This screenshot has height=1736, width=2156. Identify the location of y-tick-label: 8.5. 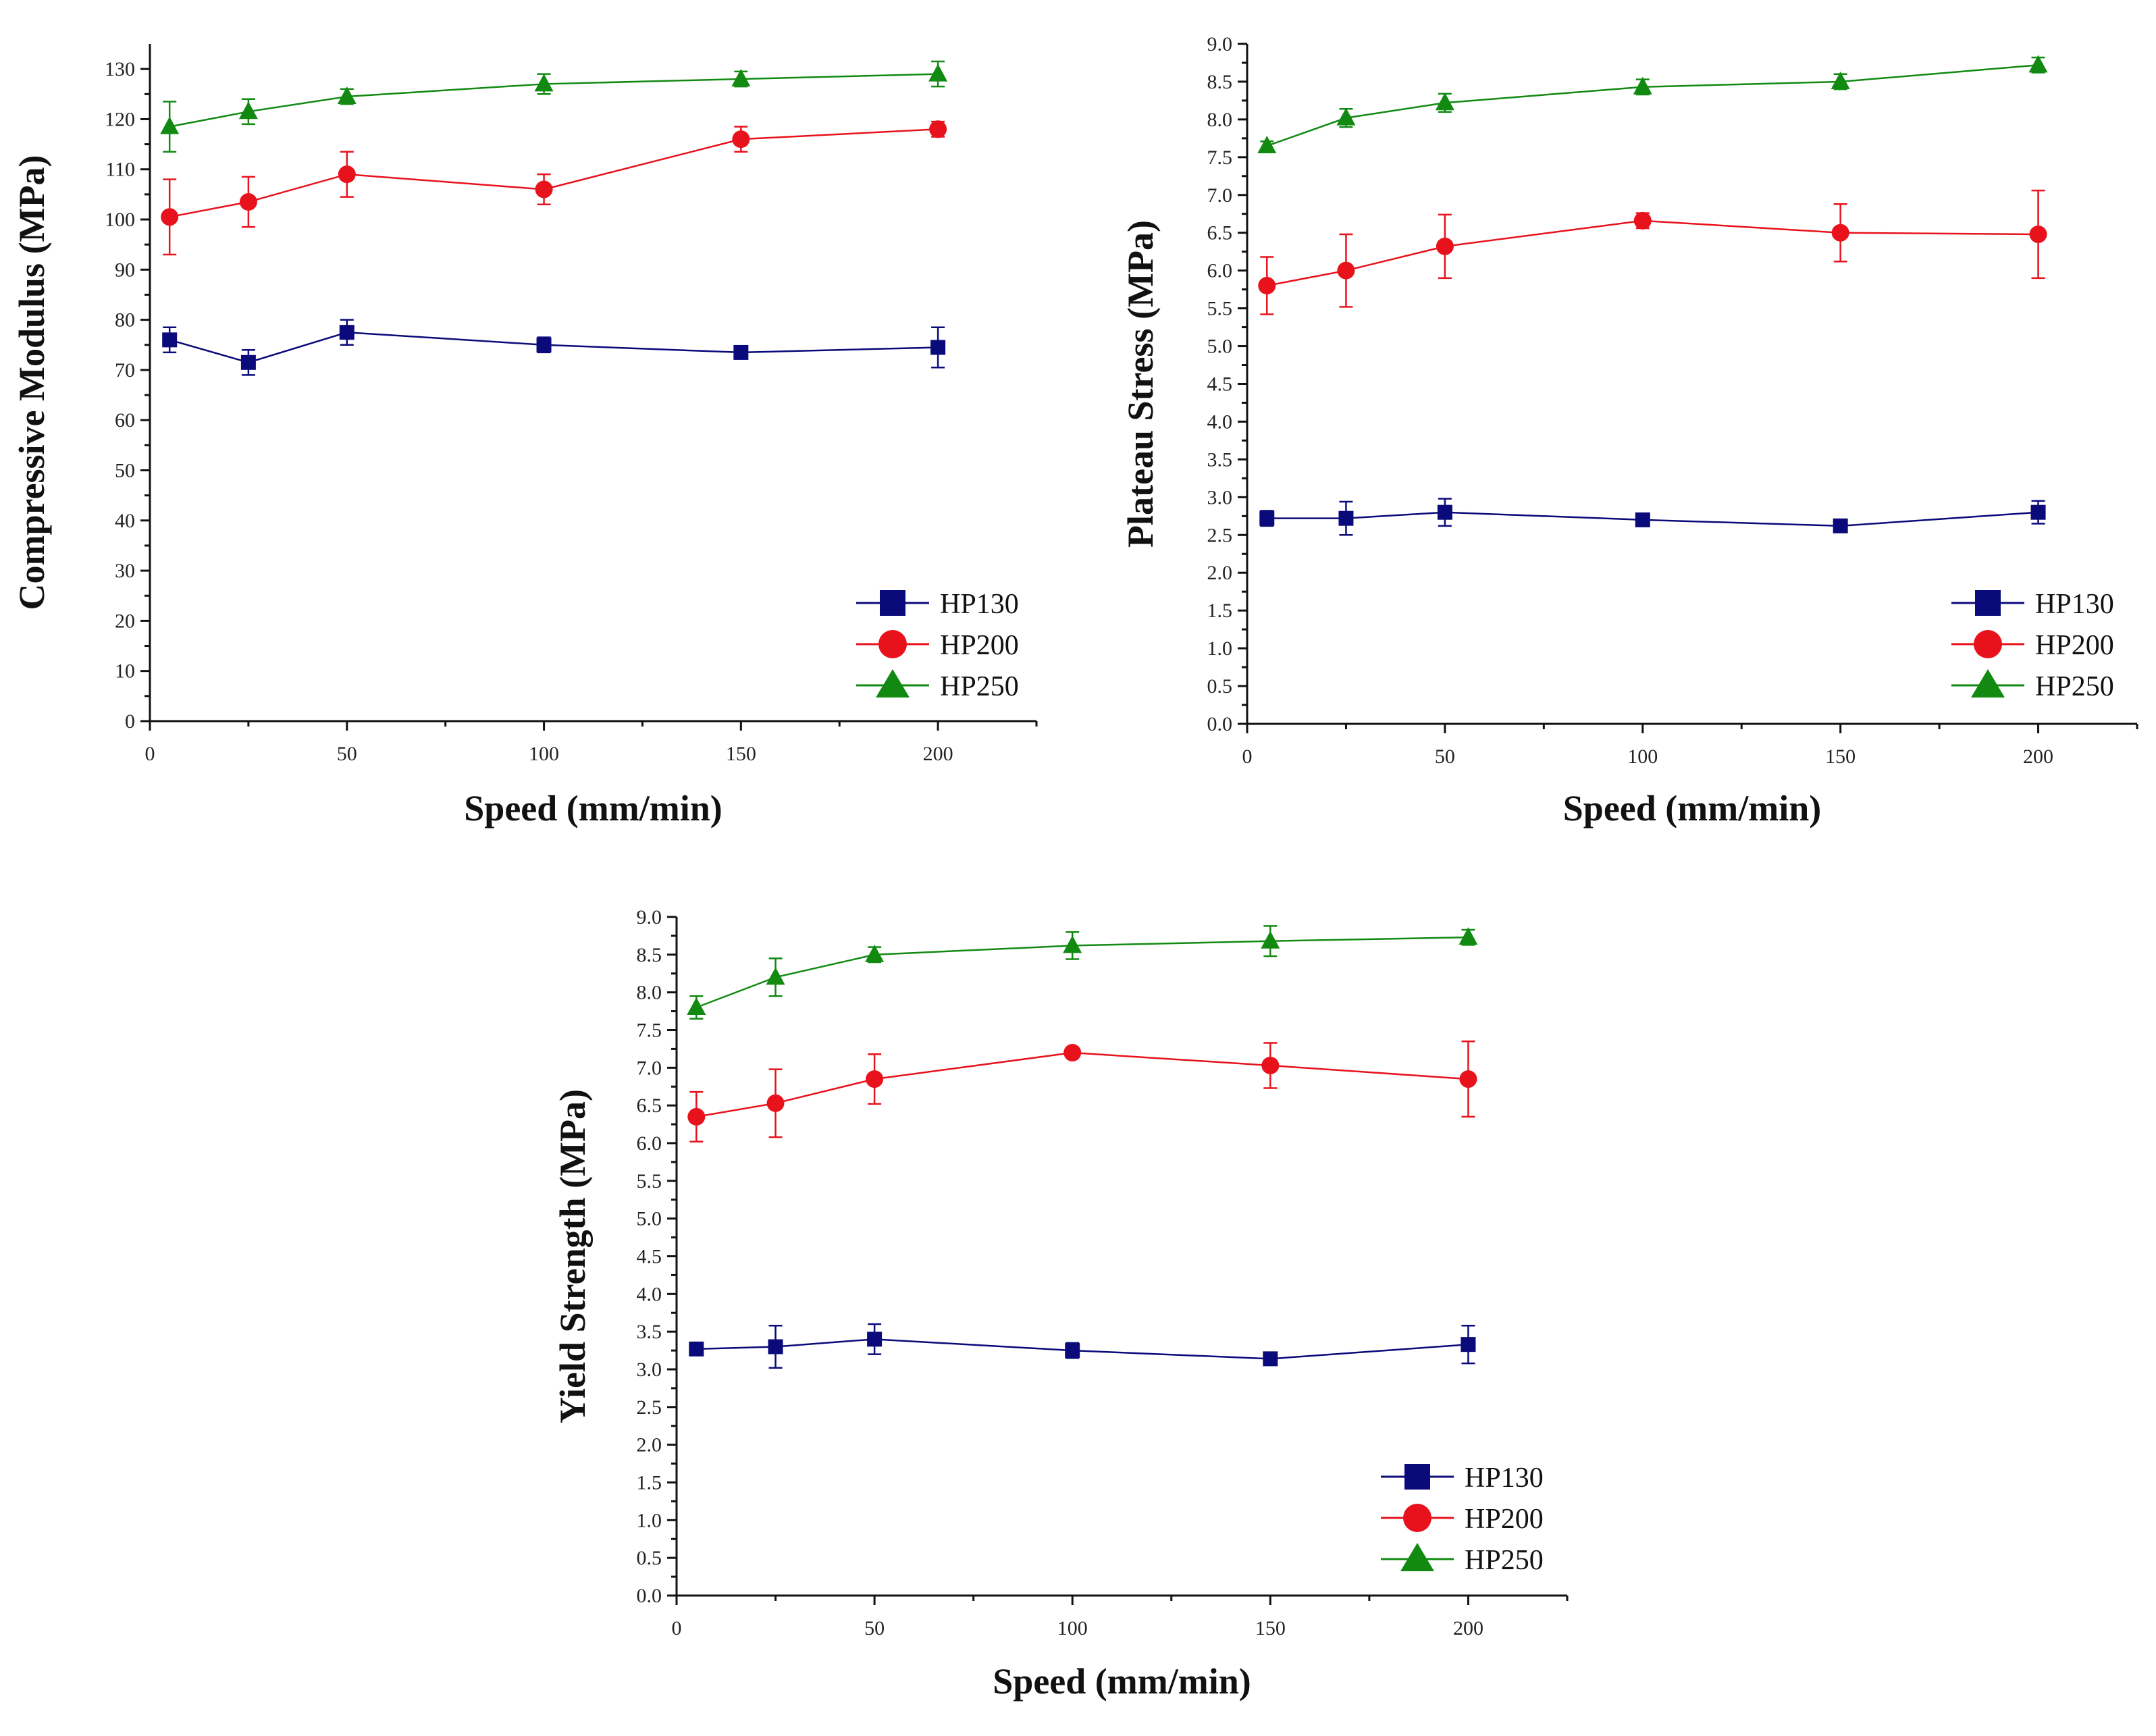
(649, 955).